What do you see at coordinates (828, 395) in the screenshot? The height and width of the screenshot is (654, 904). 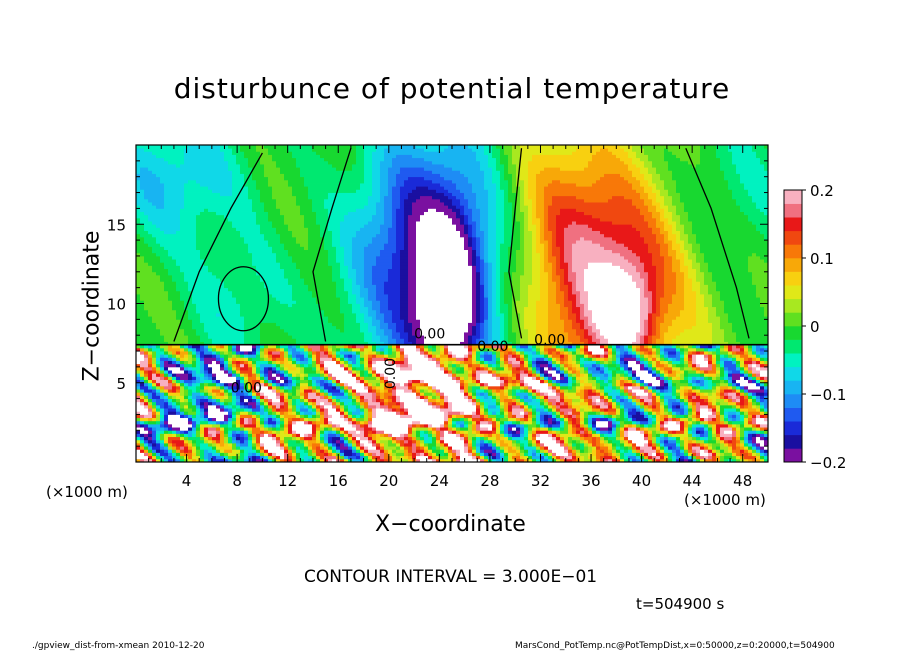 I see `colorbar-tick-label: −0.1` at bounding box center [828, 395].